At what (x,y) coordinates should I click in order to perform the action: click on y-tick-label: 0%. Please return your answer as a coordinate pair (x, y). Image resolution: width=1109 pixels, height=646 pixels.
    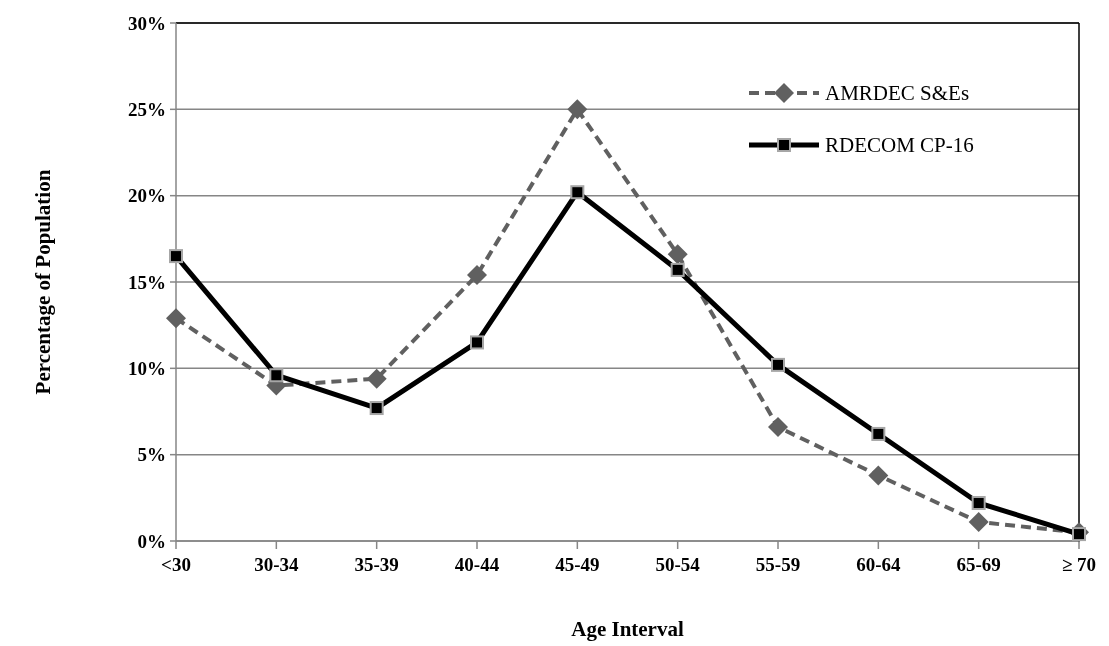
    Looking at the image, I should click on (151, 541).